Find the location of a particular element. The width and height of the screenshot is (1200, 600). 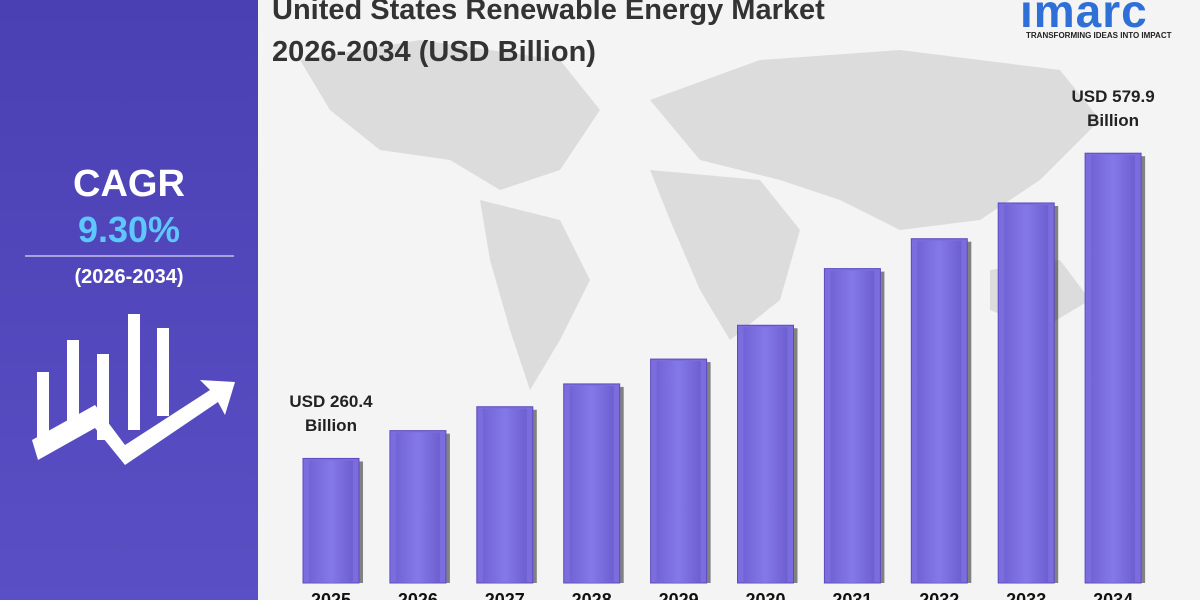

x-tick-label: 2025 is located at coordinates (331, 595).